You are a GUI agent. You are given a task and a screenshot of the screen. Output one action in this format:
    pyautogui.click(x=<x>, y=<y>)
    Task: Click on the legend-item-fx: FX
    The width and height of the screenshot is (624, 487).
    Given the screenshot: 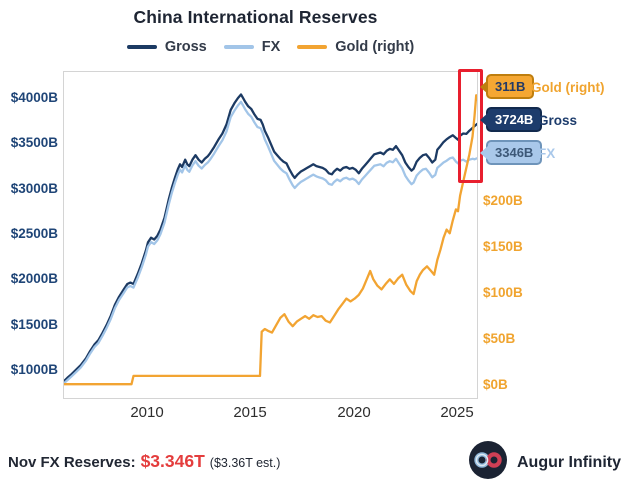 What is the action you would take?
    pyautogui.click(x=252, y=47)
    